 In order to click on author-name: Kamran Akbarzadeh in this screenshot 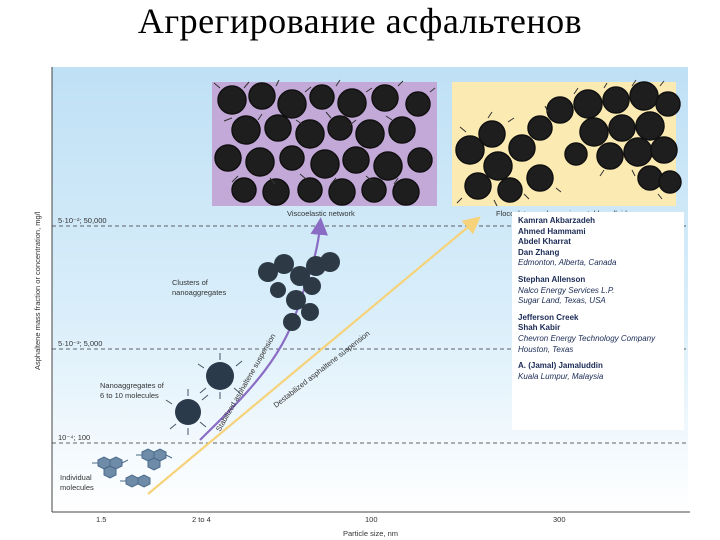, I will do `click(557, 220)`.